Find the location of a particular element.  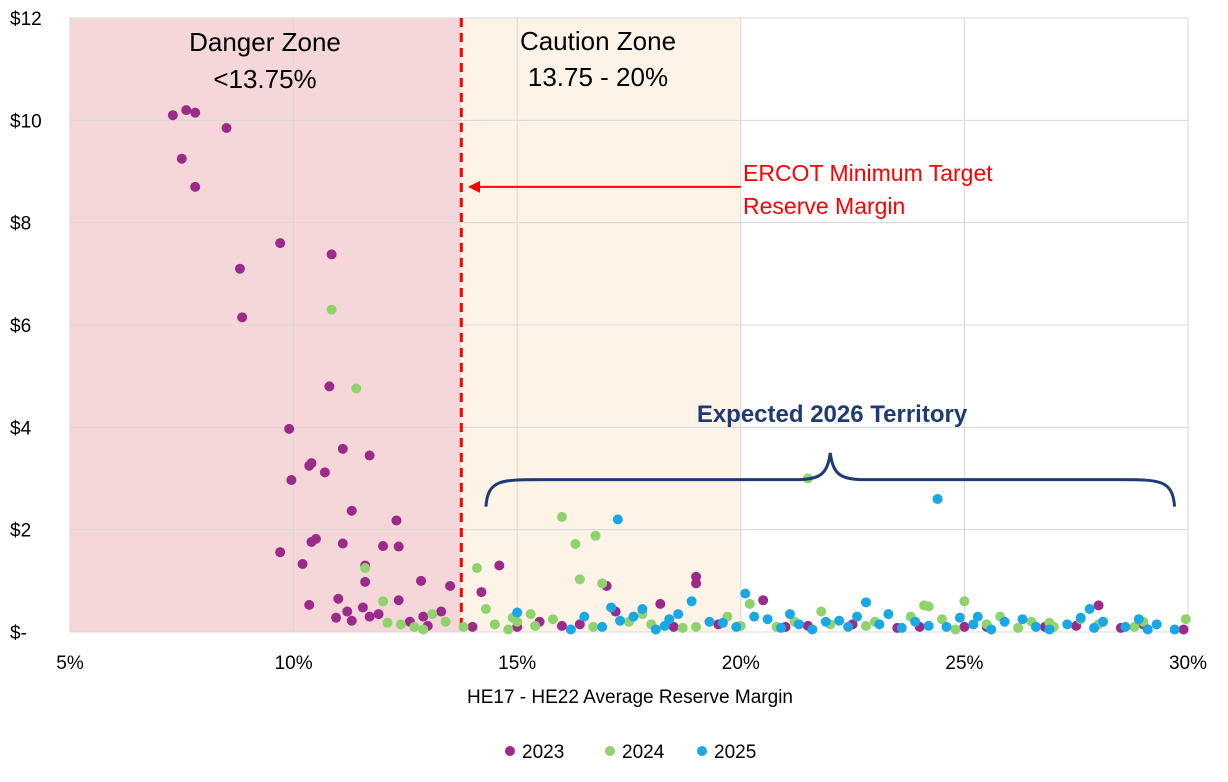

danger-zone-title: Danger Zone is located at coordinates (265, 42).